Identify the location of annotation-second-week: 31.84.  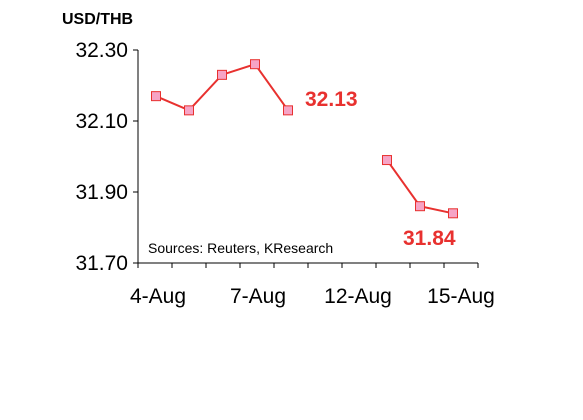
(429, 238).